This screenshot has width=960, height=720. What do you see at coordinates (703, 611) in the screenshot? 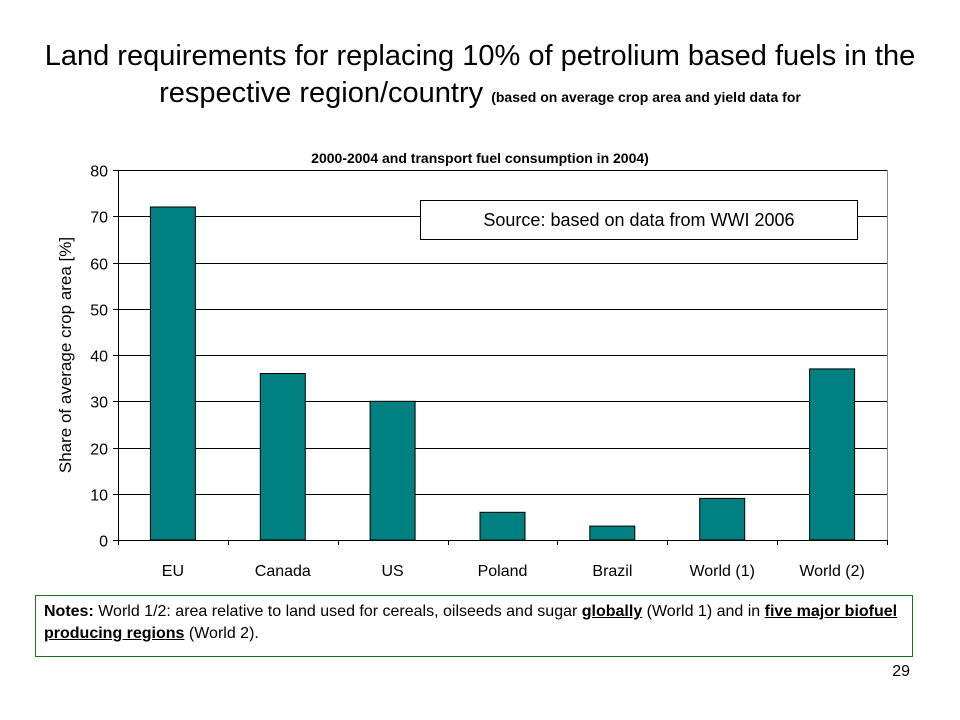
I see `notes-text-2: (World 1) and in` at bounding box center [703, 611].